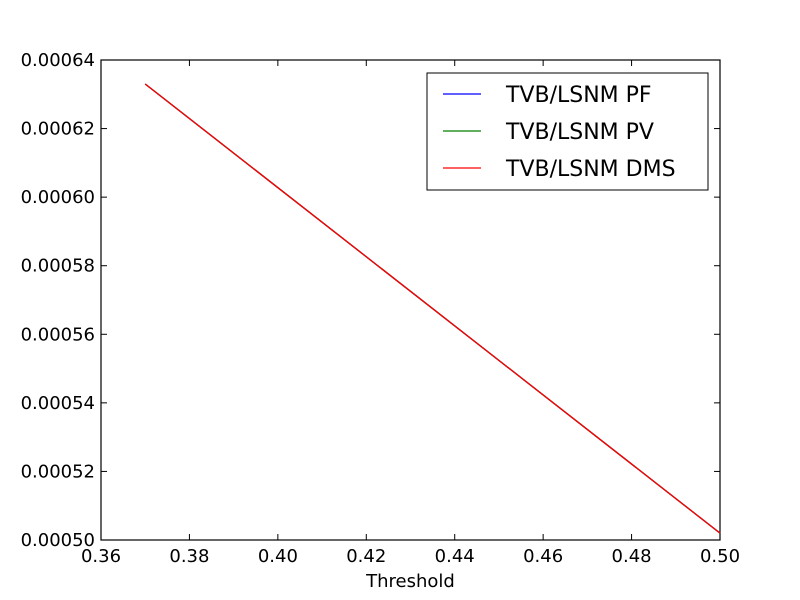  Describe the element at coordinates (578, 95) in the screenshot. I see `legend-label: TVB/LSNM PF` at that location.